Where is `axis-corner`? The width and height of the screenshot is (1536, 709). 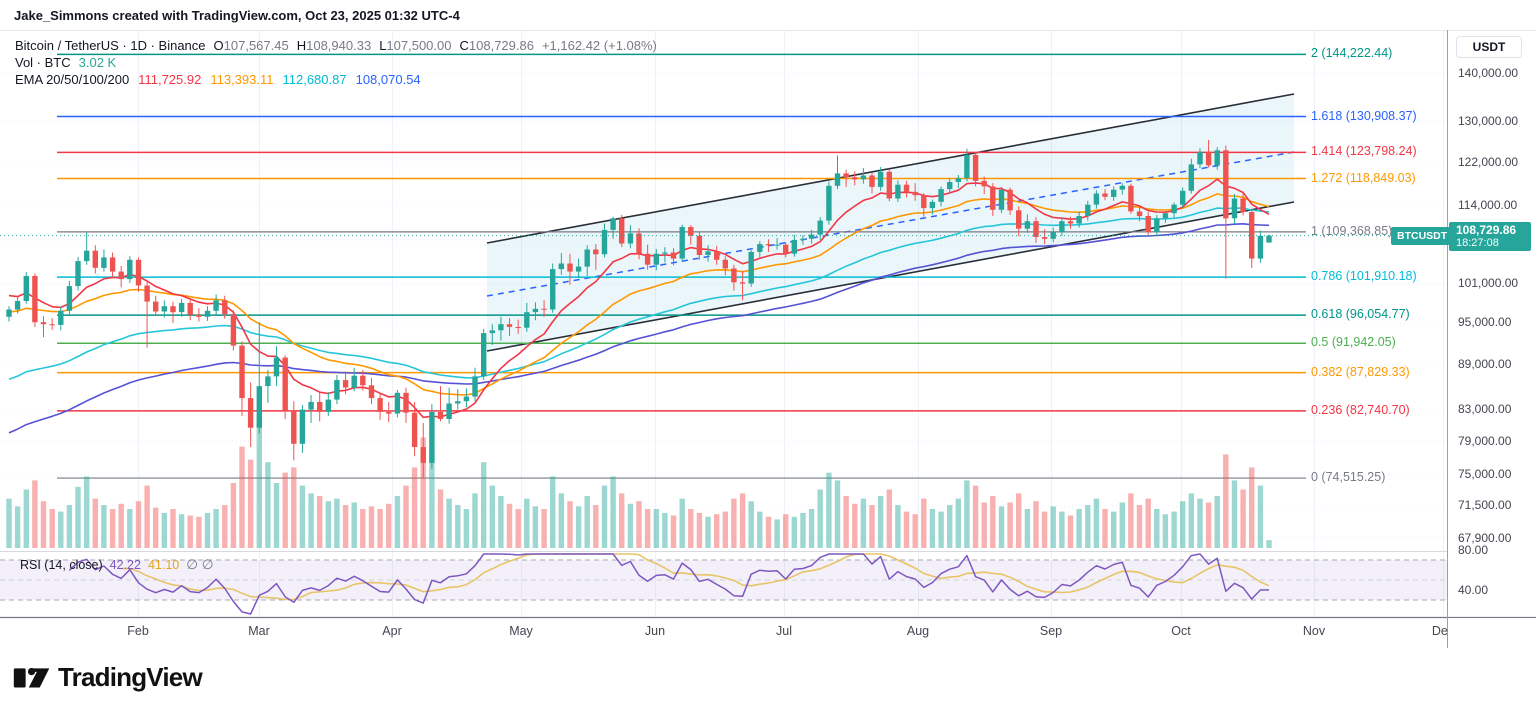 axis-corner is located at coordinates (1492, 633).